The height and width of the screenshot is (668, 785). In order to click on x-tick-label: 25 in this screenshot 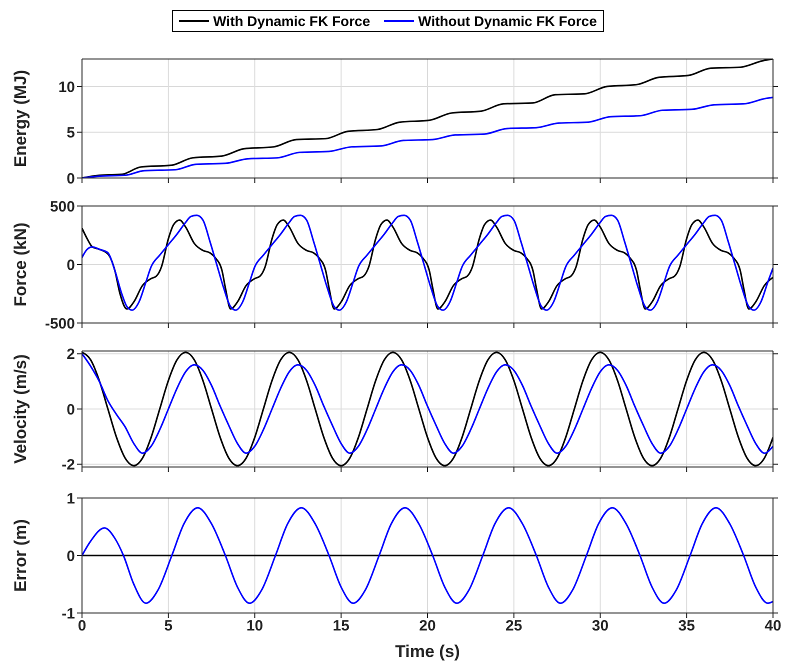, I will do `click(514, 626)`.